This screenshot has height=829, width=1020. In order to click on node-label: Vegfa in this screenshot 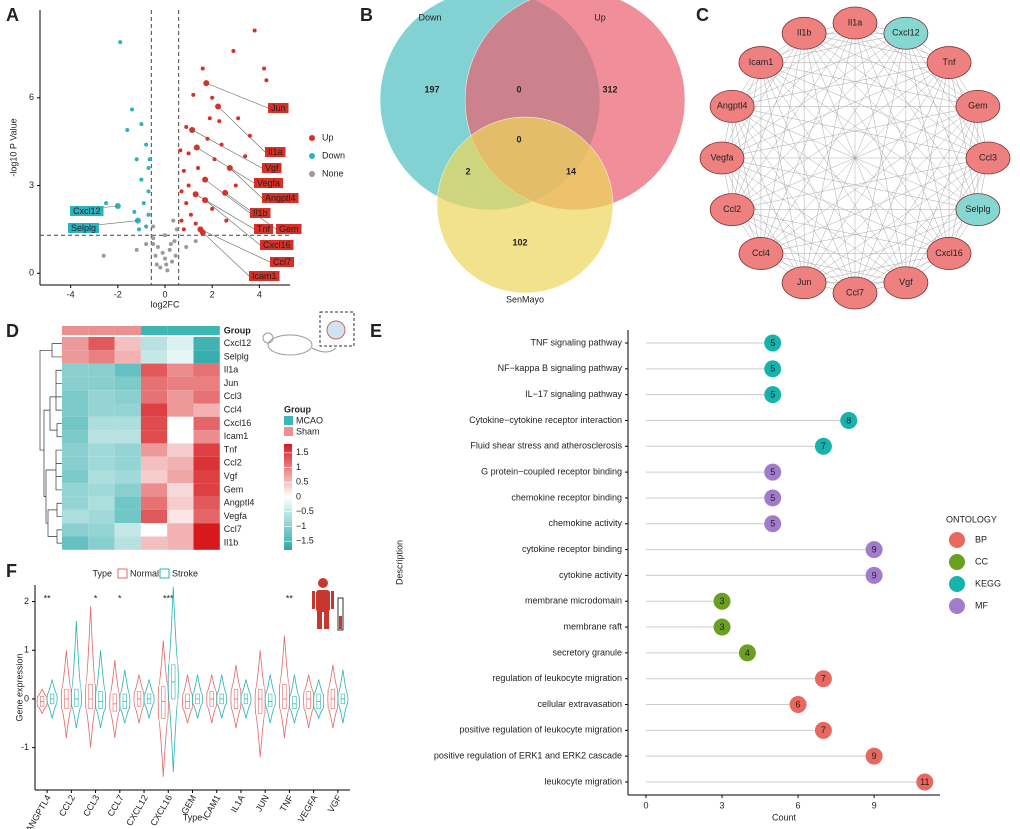, I will do `click(721, 157)`.